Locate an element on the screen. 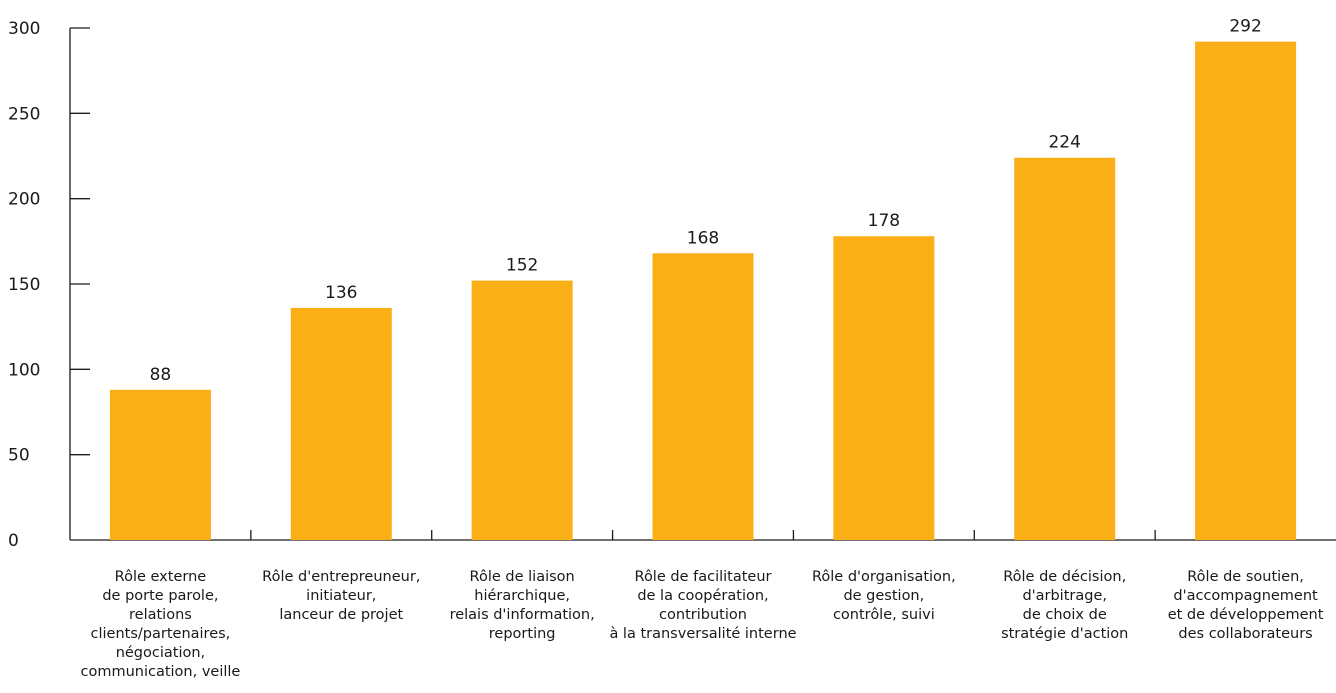 Image resolution: width=1336 pixels, height=693 pixels. bar-value-label: 168 is located at coordinates (703, 238).